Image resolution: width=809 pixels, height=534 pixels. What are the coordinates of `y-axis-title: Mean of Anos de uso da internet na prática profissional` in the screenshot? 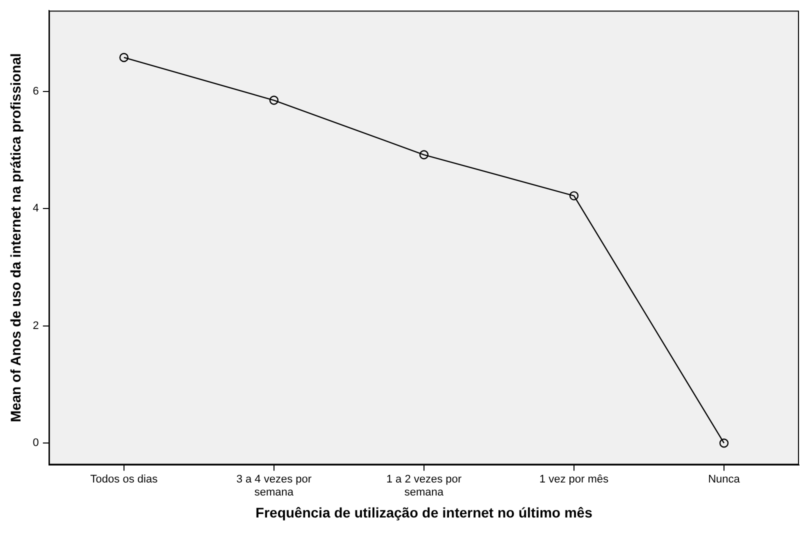 It's located at (15, 237).